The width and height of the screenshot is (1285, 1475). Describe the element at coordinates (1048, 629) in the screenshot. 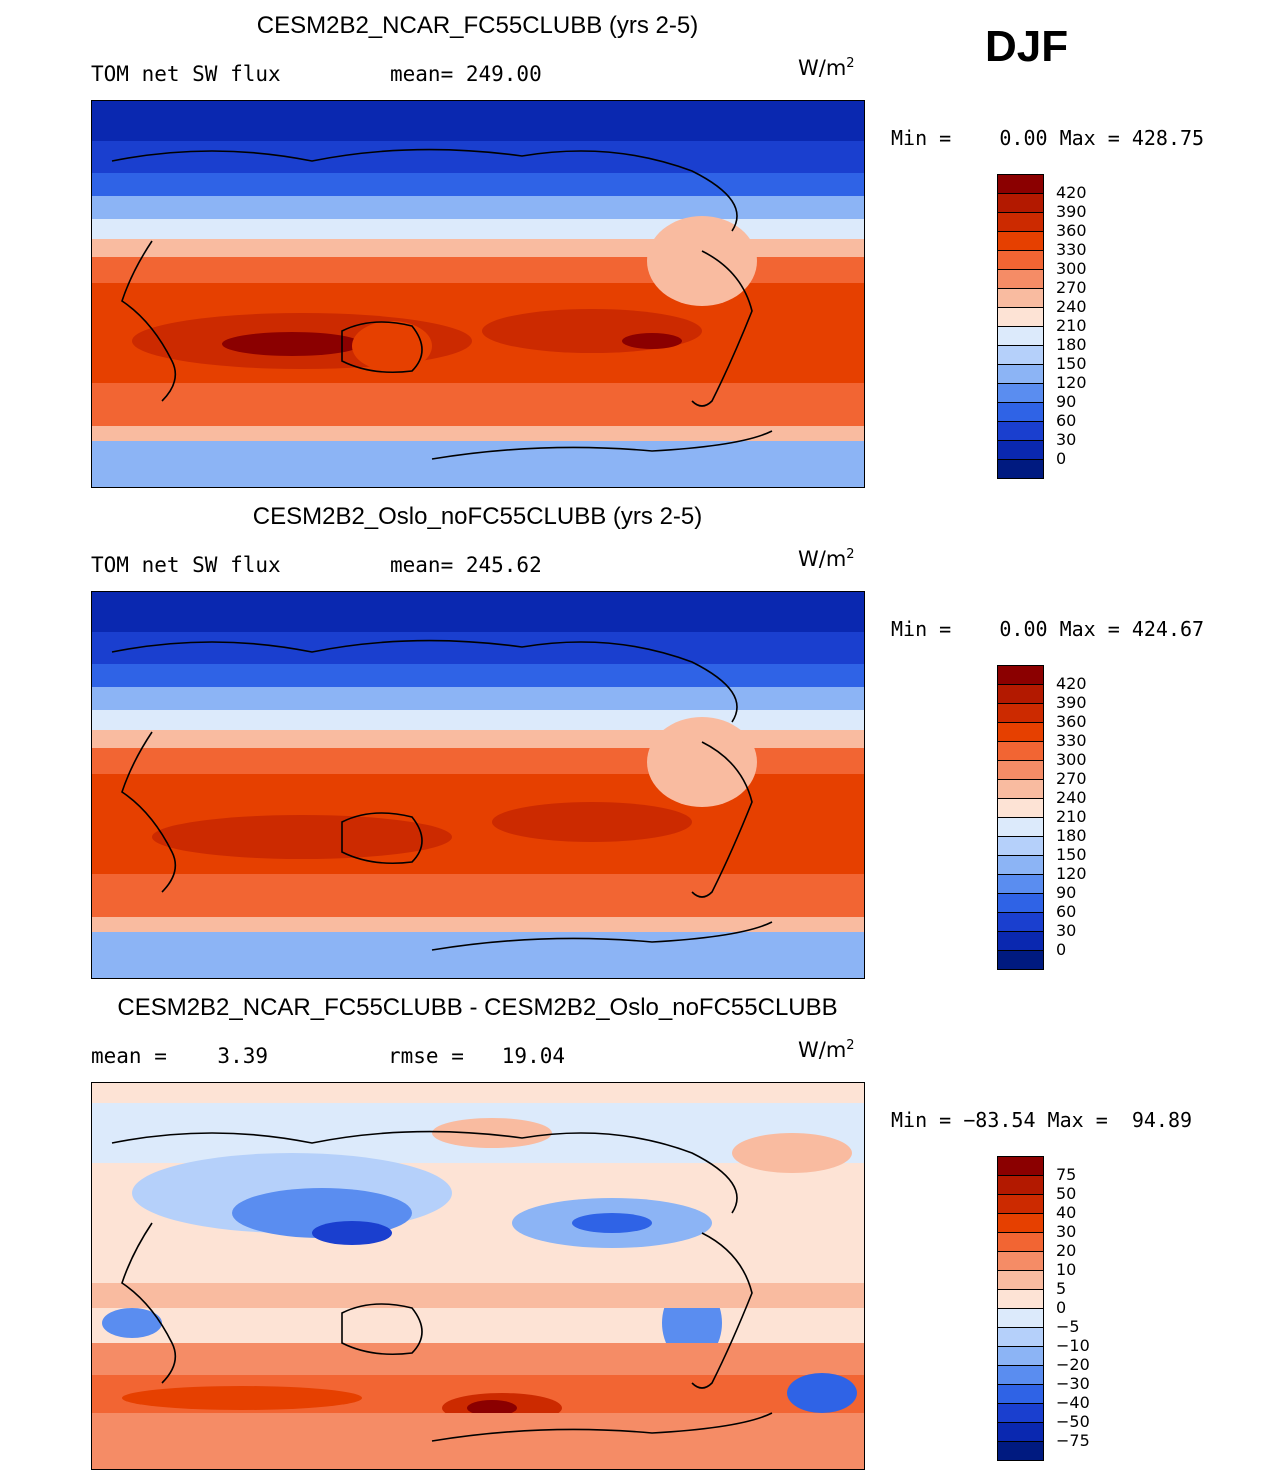

I see `min-max-label: Min = 0.00 Max = 424.67` at that location.